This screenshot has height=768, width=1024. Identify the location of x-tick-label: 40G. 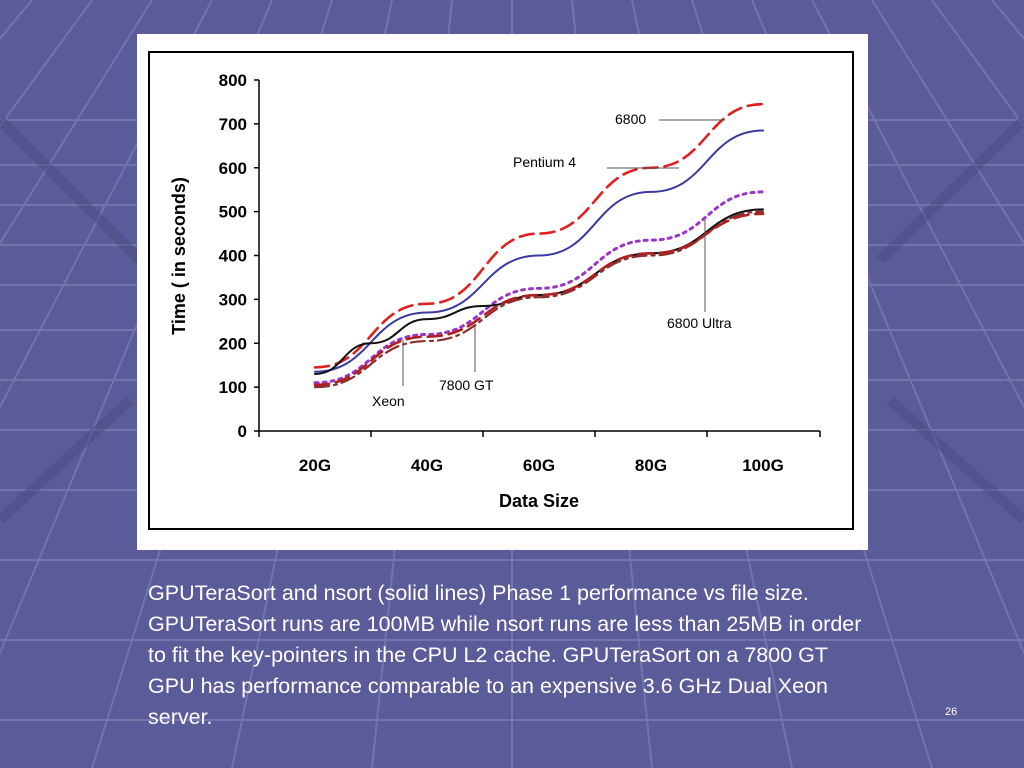
(427, 465).